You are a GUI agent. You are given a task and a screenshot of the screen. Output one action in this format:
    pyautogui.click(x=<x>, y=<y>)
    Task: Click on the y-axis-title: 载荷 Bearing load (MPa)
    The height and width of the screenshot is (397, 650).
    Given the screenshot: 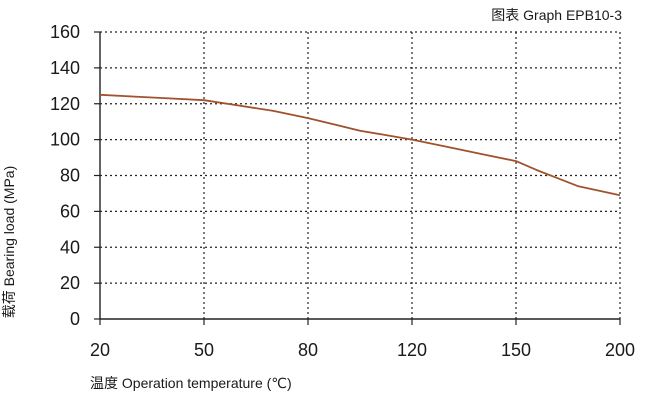 What is the action you would take?
    pyautogui.click(x=9, y=242)
    